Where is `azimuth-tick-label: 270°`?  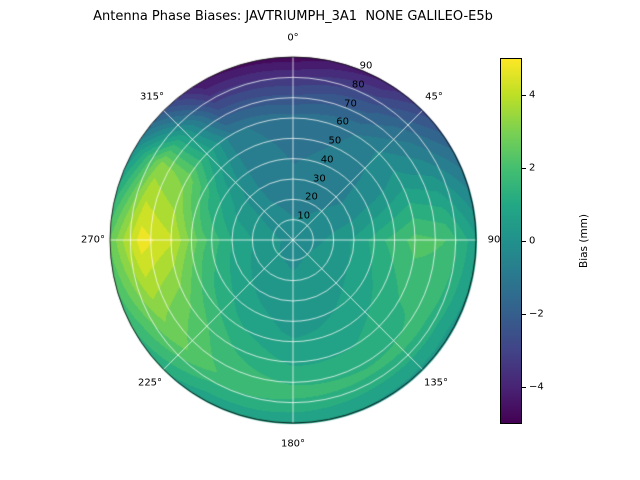 azimuth-tick-label: 270° is located at coordinates (93, 240).